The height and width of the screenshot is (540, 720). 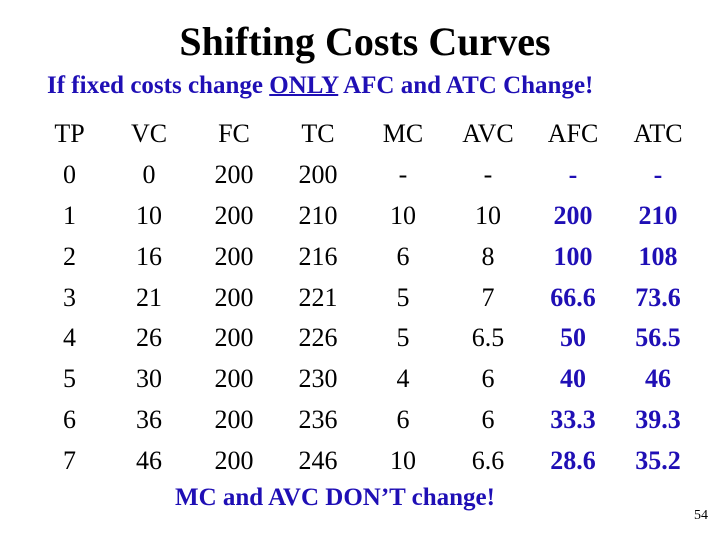 I want to click on cell-mc: -, so click(x=403, y=175).